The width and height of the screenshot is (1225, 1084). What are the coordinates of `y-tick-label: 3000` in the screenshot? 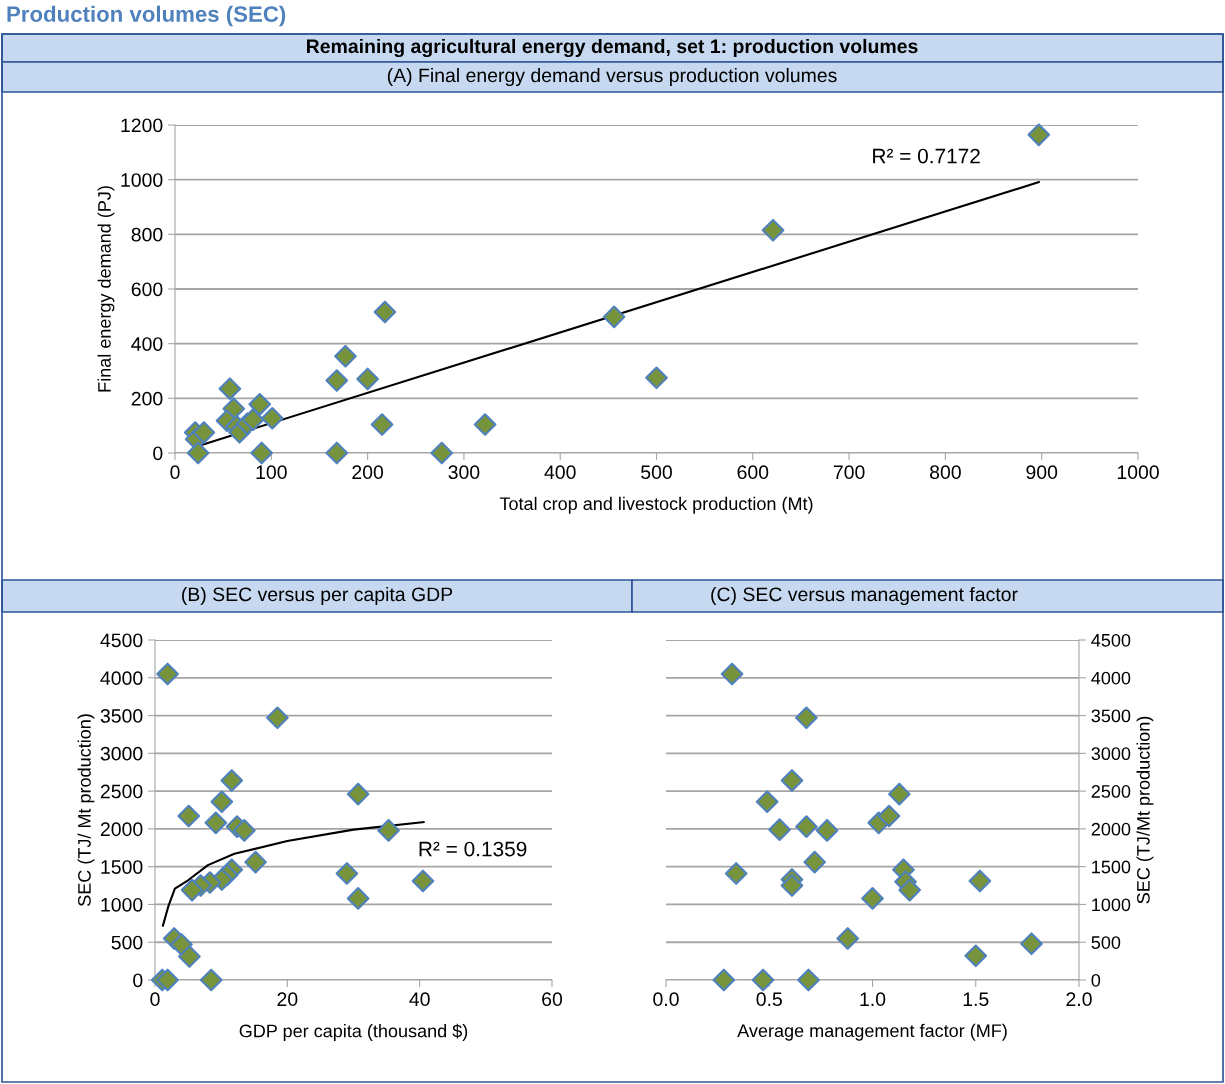 It's located at (121, 753).